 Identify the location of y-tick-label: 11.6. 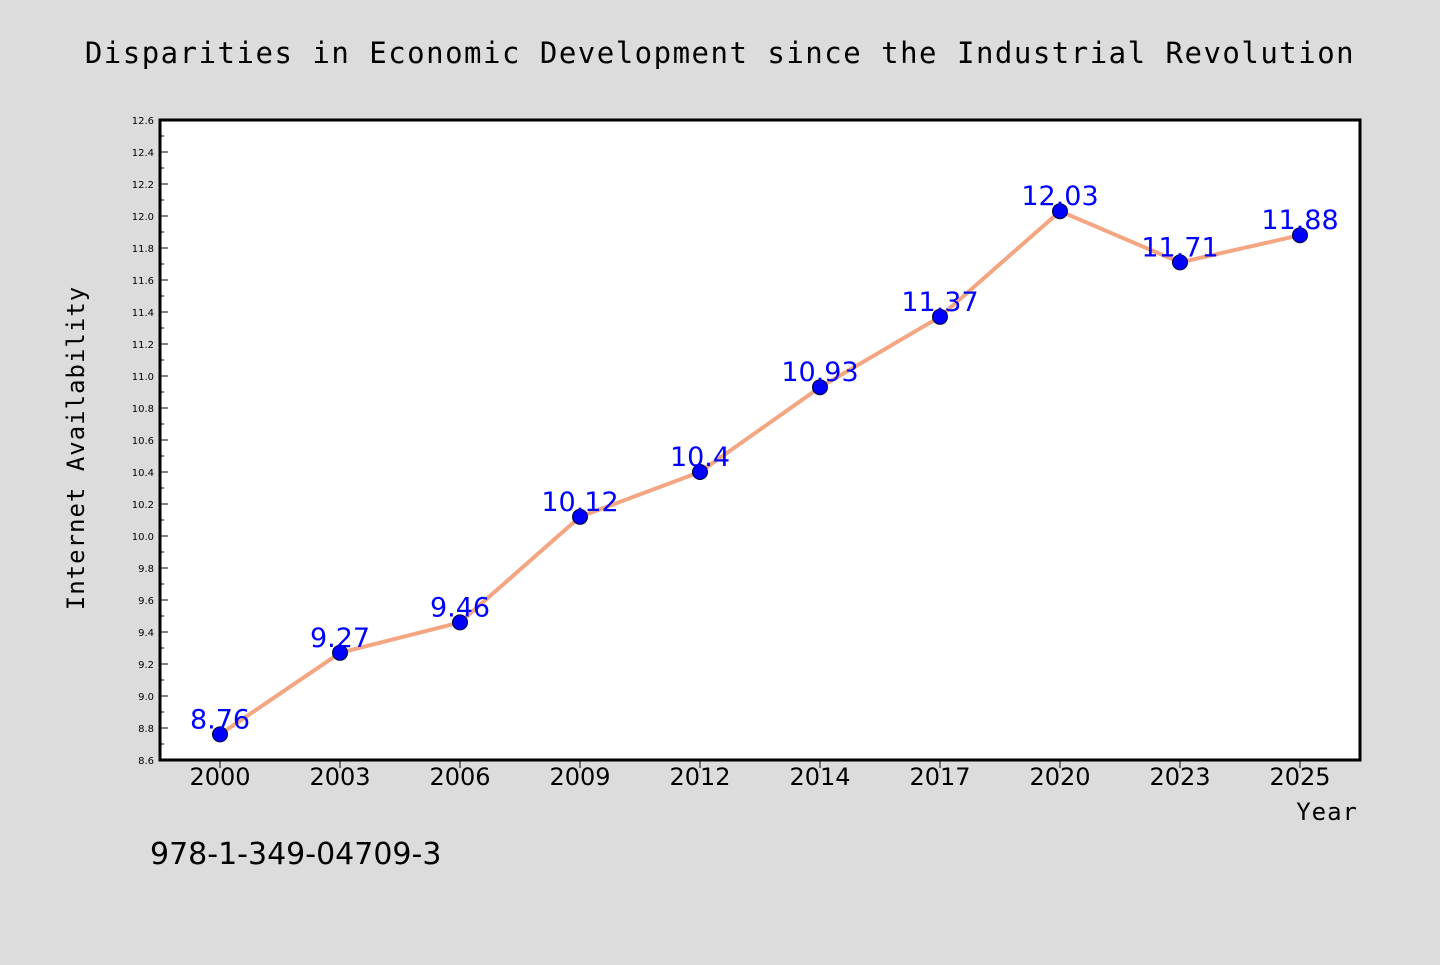
(143, 281).